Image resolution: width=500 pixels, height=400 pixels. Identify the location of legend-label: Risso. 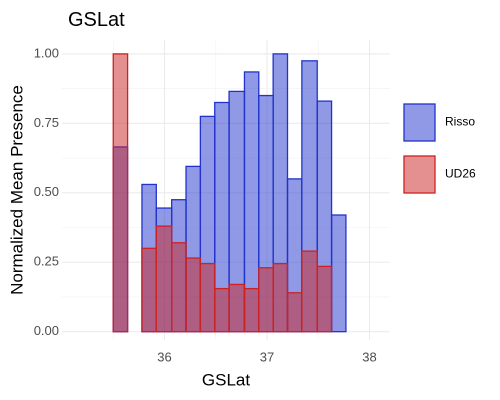
(460, 122).